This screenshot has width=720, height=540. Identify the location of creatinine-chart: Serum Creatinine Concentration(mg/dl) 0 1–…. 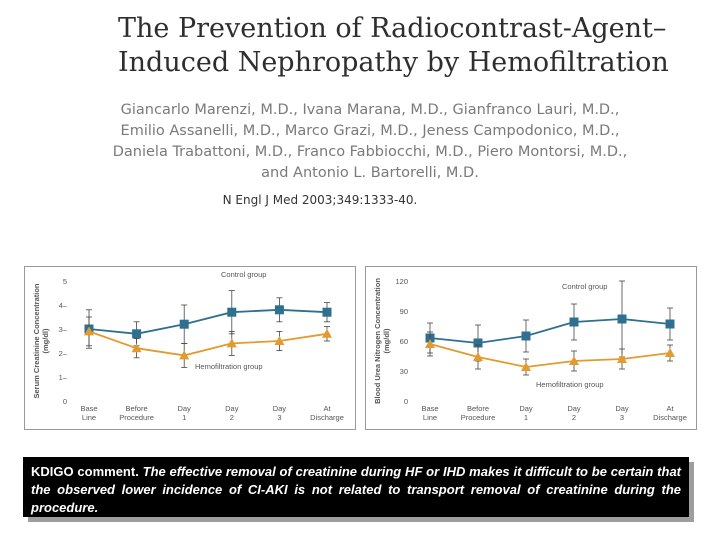
(190, 348).